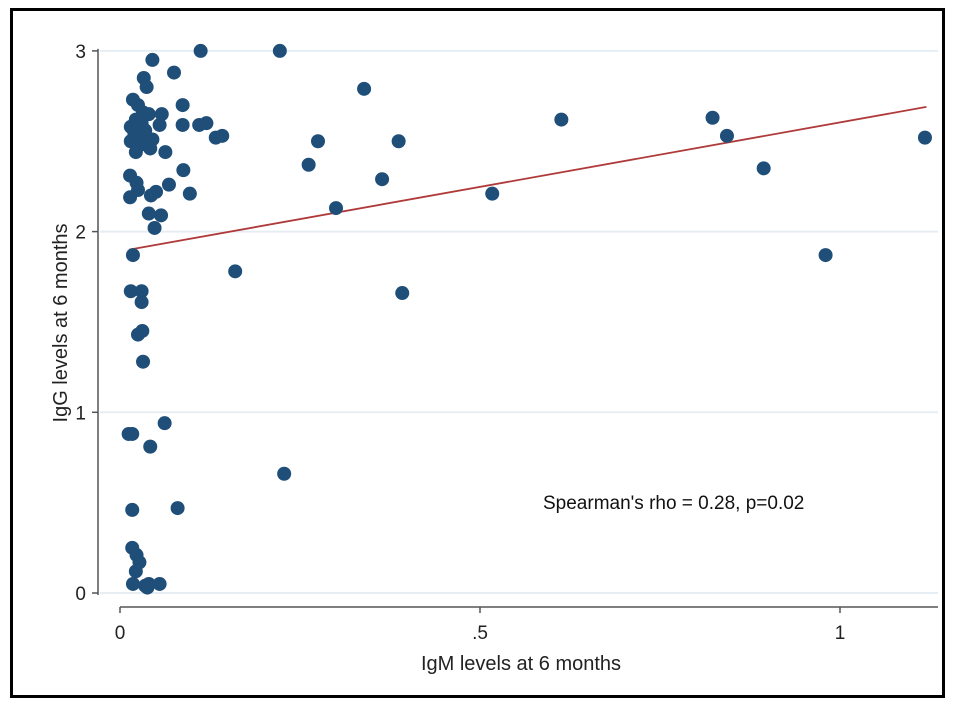 Image resolution: width=955 pixels, height=702 pixels. I want to click on y-tick-label-2: 2, so click(80, 233).